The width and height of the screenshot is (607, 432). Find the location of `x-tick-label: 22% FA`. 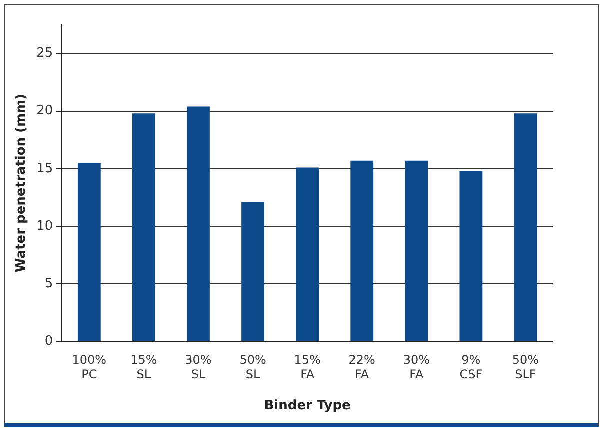

x-tick-label: 22% FA is located at coordinates (362, 367).